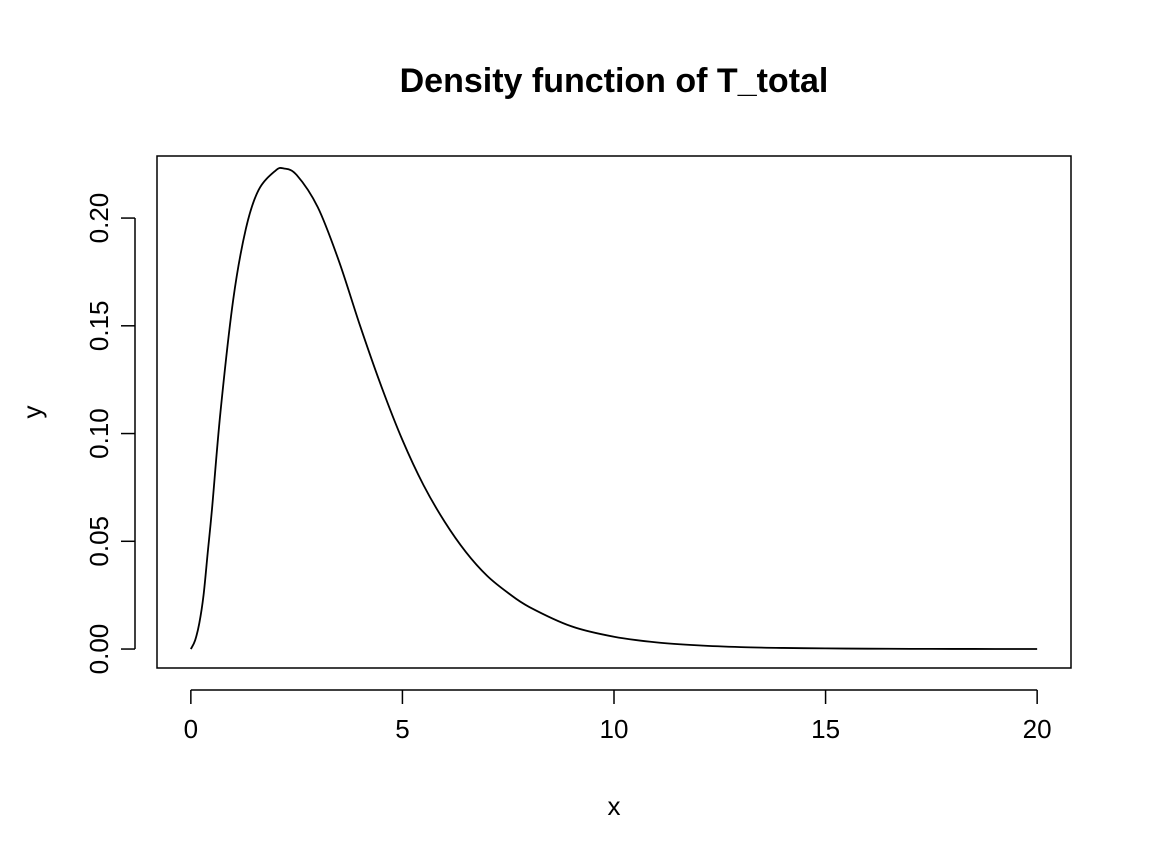  I want to click on x-tick-label: 5, so click(402, 729).